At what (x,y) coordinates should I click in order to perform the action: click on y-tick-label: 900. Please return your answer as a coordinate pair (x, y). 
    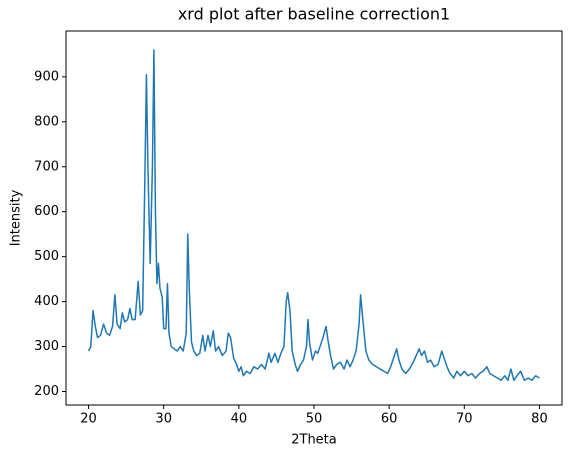
    Looking at the image, I should click on (46, 76).